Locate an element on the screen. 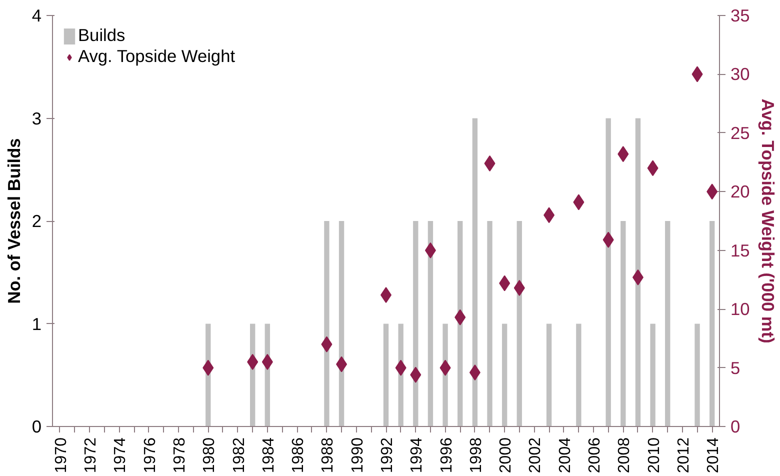 The height and width of the screenshot is (476, 780). y-axis-title: No. of Vessel Builds is located at coordinates (14, 221).